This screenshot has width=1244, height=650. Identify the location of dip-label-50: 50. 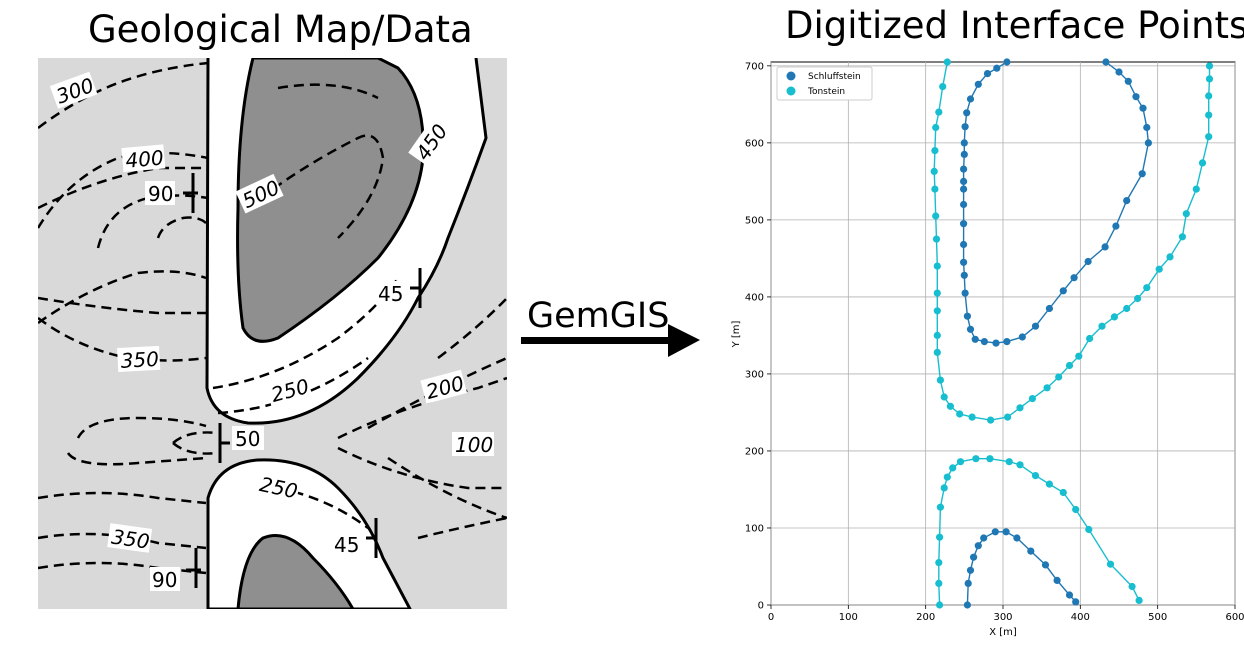
(247, 439).